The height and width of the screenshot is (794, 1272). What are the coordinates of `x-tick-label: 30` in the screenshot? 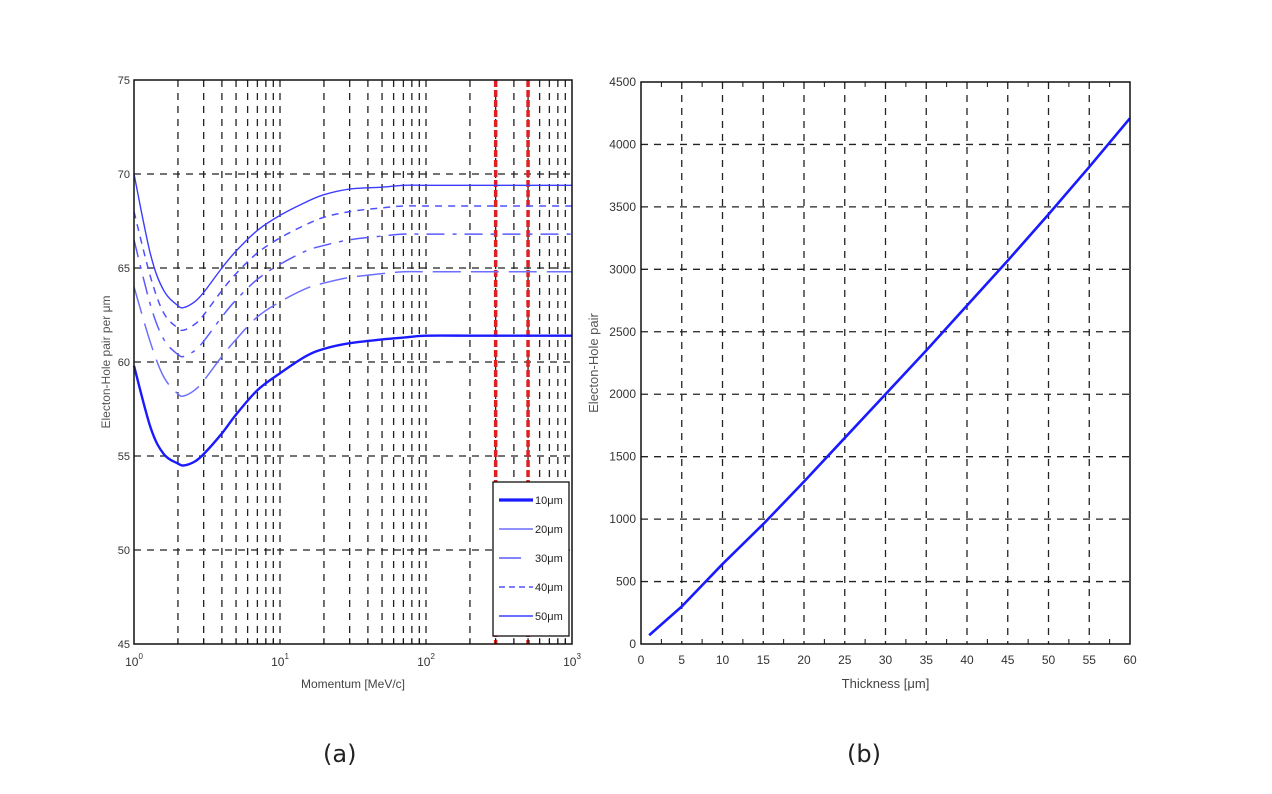 It's located at (886, 660).